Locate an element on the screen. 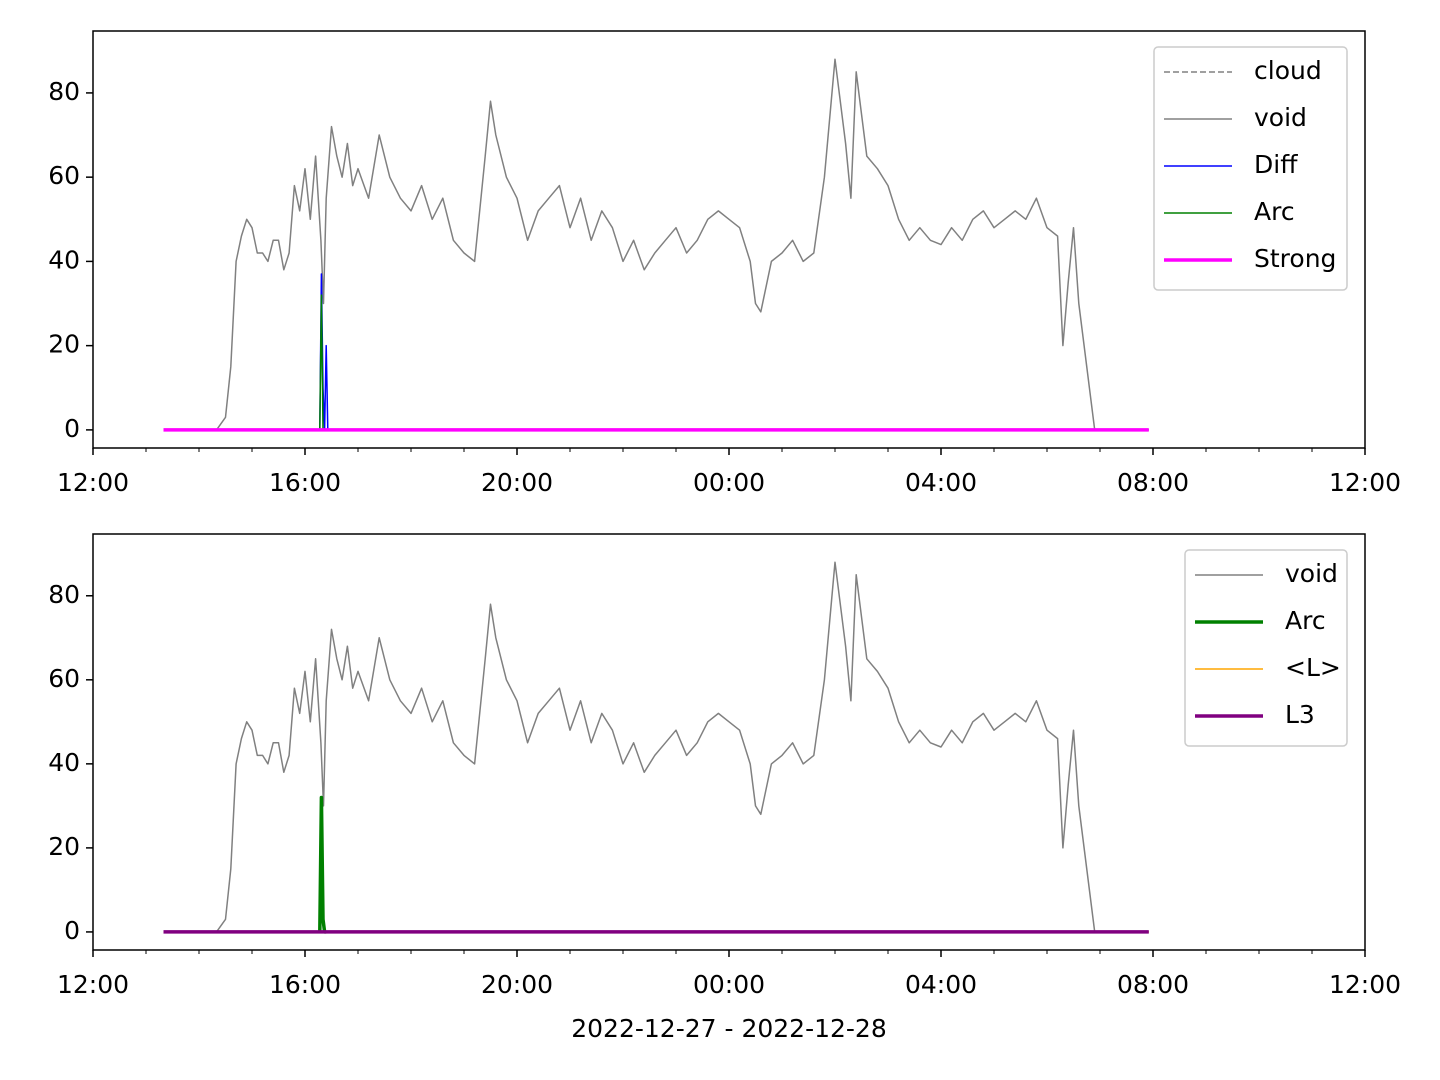  series-line is located at coordinates (322, 864).